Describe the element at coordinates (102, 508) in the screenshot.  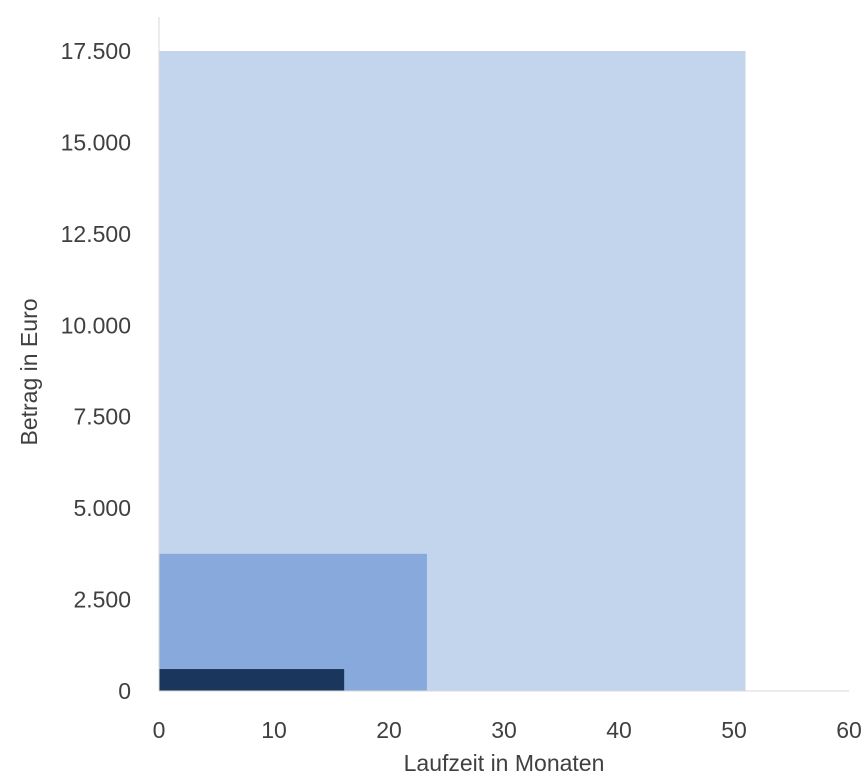
I see `y-tick-label: 5.000` at that location.